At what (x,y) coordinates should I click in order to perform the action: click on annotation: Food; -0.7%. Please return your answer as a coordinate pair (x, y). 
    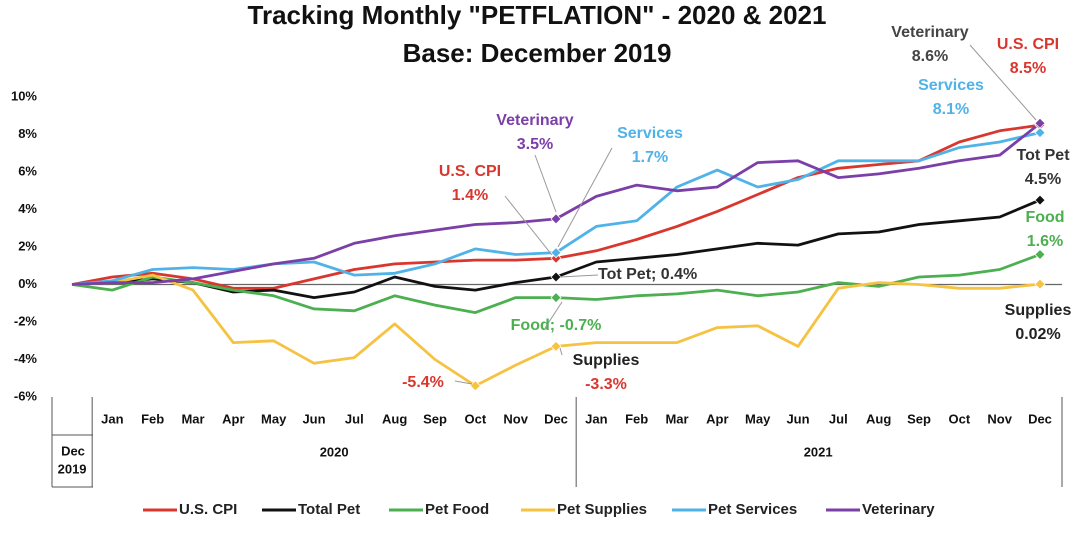
    Looking at the image, I should click on (556, 325).